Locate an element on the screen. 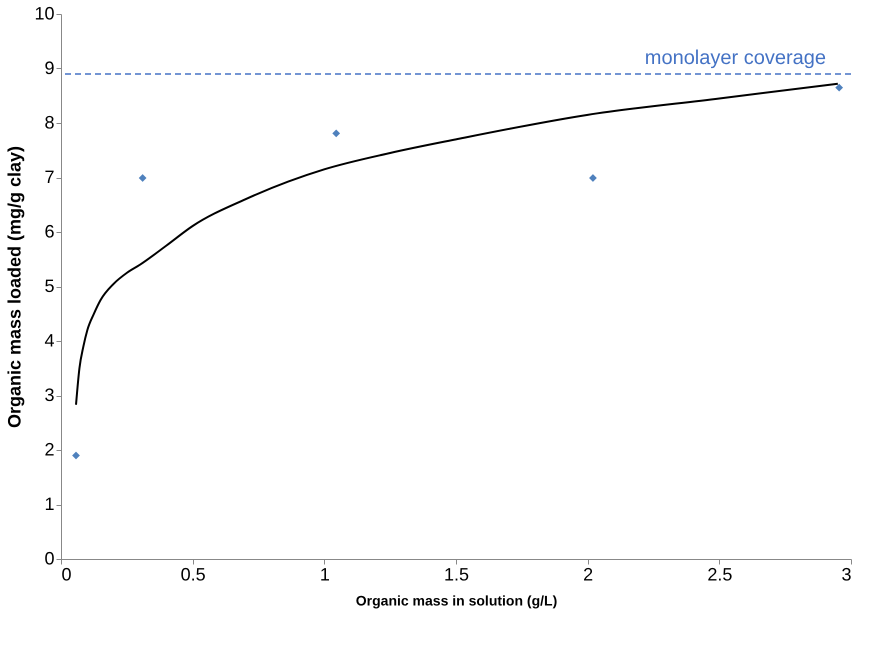 This screenshot has width=896, height=649. y-tick-label: 7 is located at coordinates (49, 177).